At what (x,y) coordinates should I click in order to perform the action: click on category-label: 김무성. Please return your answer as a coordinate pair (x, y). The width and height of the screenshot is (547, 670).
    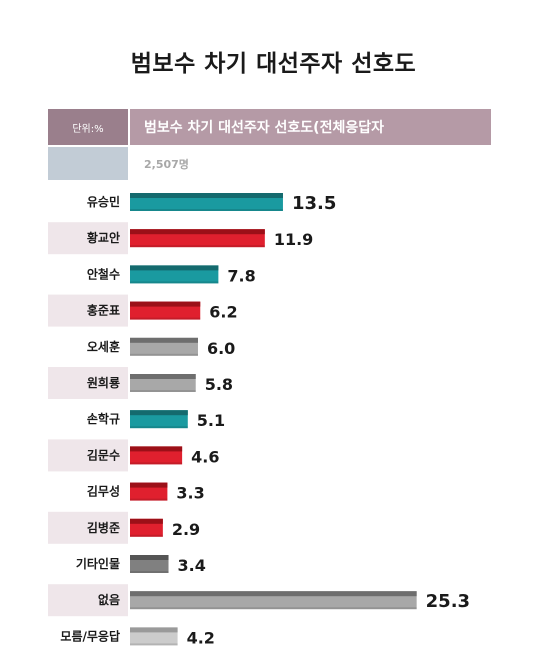
    Looking at the image, I should click on (103, 491).